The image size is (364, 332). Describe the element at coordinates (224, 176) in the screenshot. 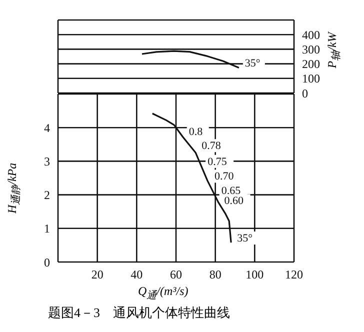

I see `annotation: 0.70` at that location.